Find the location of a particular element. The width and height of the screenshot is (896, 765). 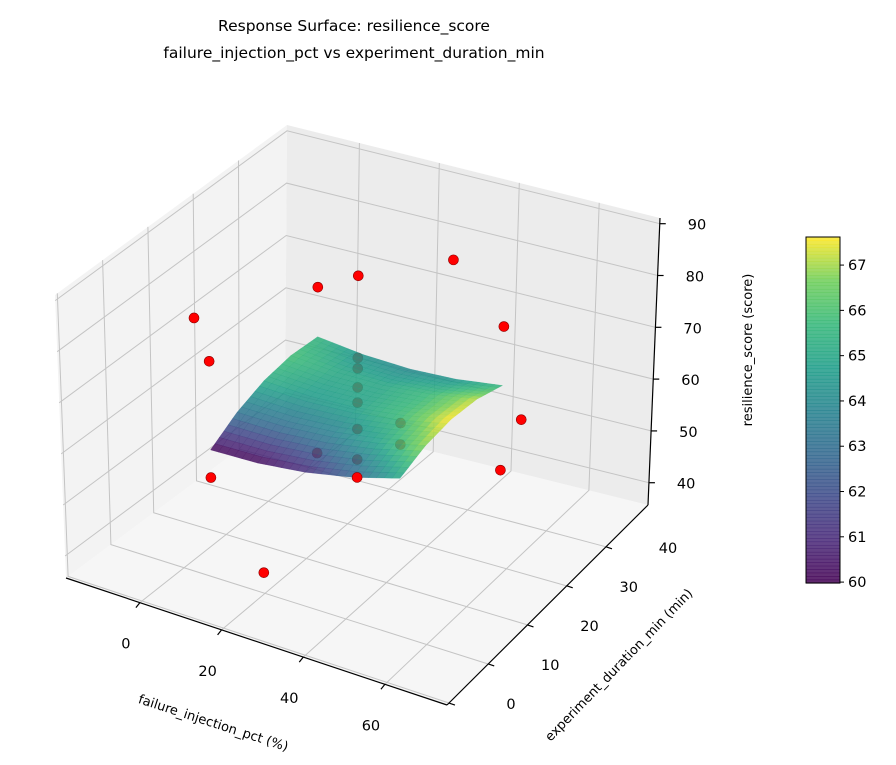

colorbar-frame is located at coordinates (823, 410).